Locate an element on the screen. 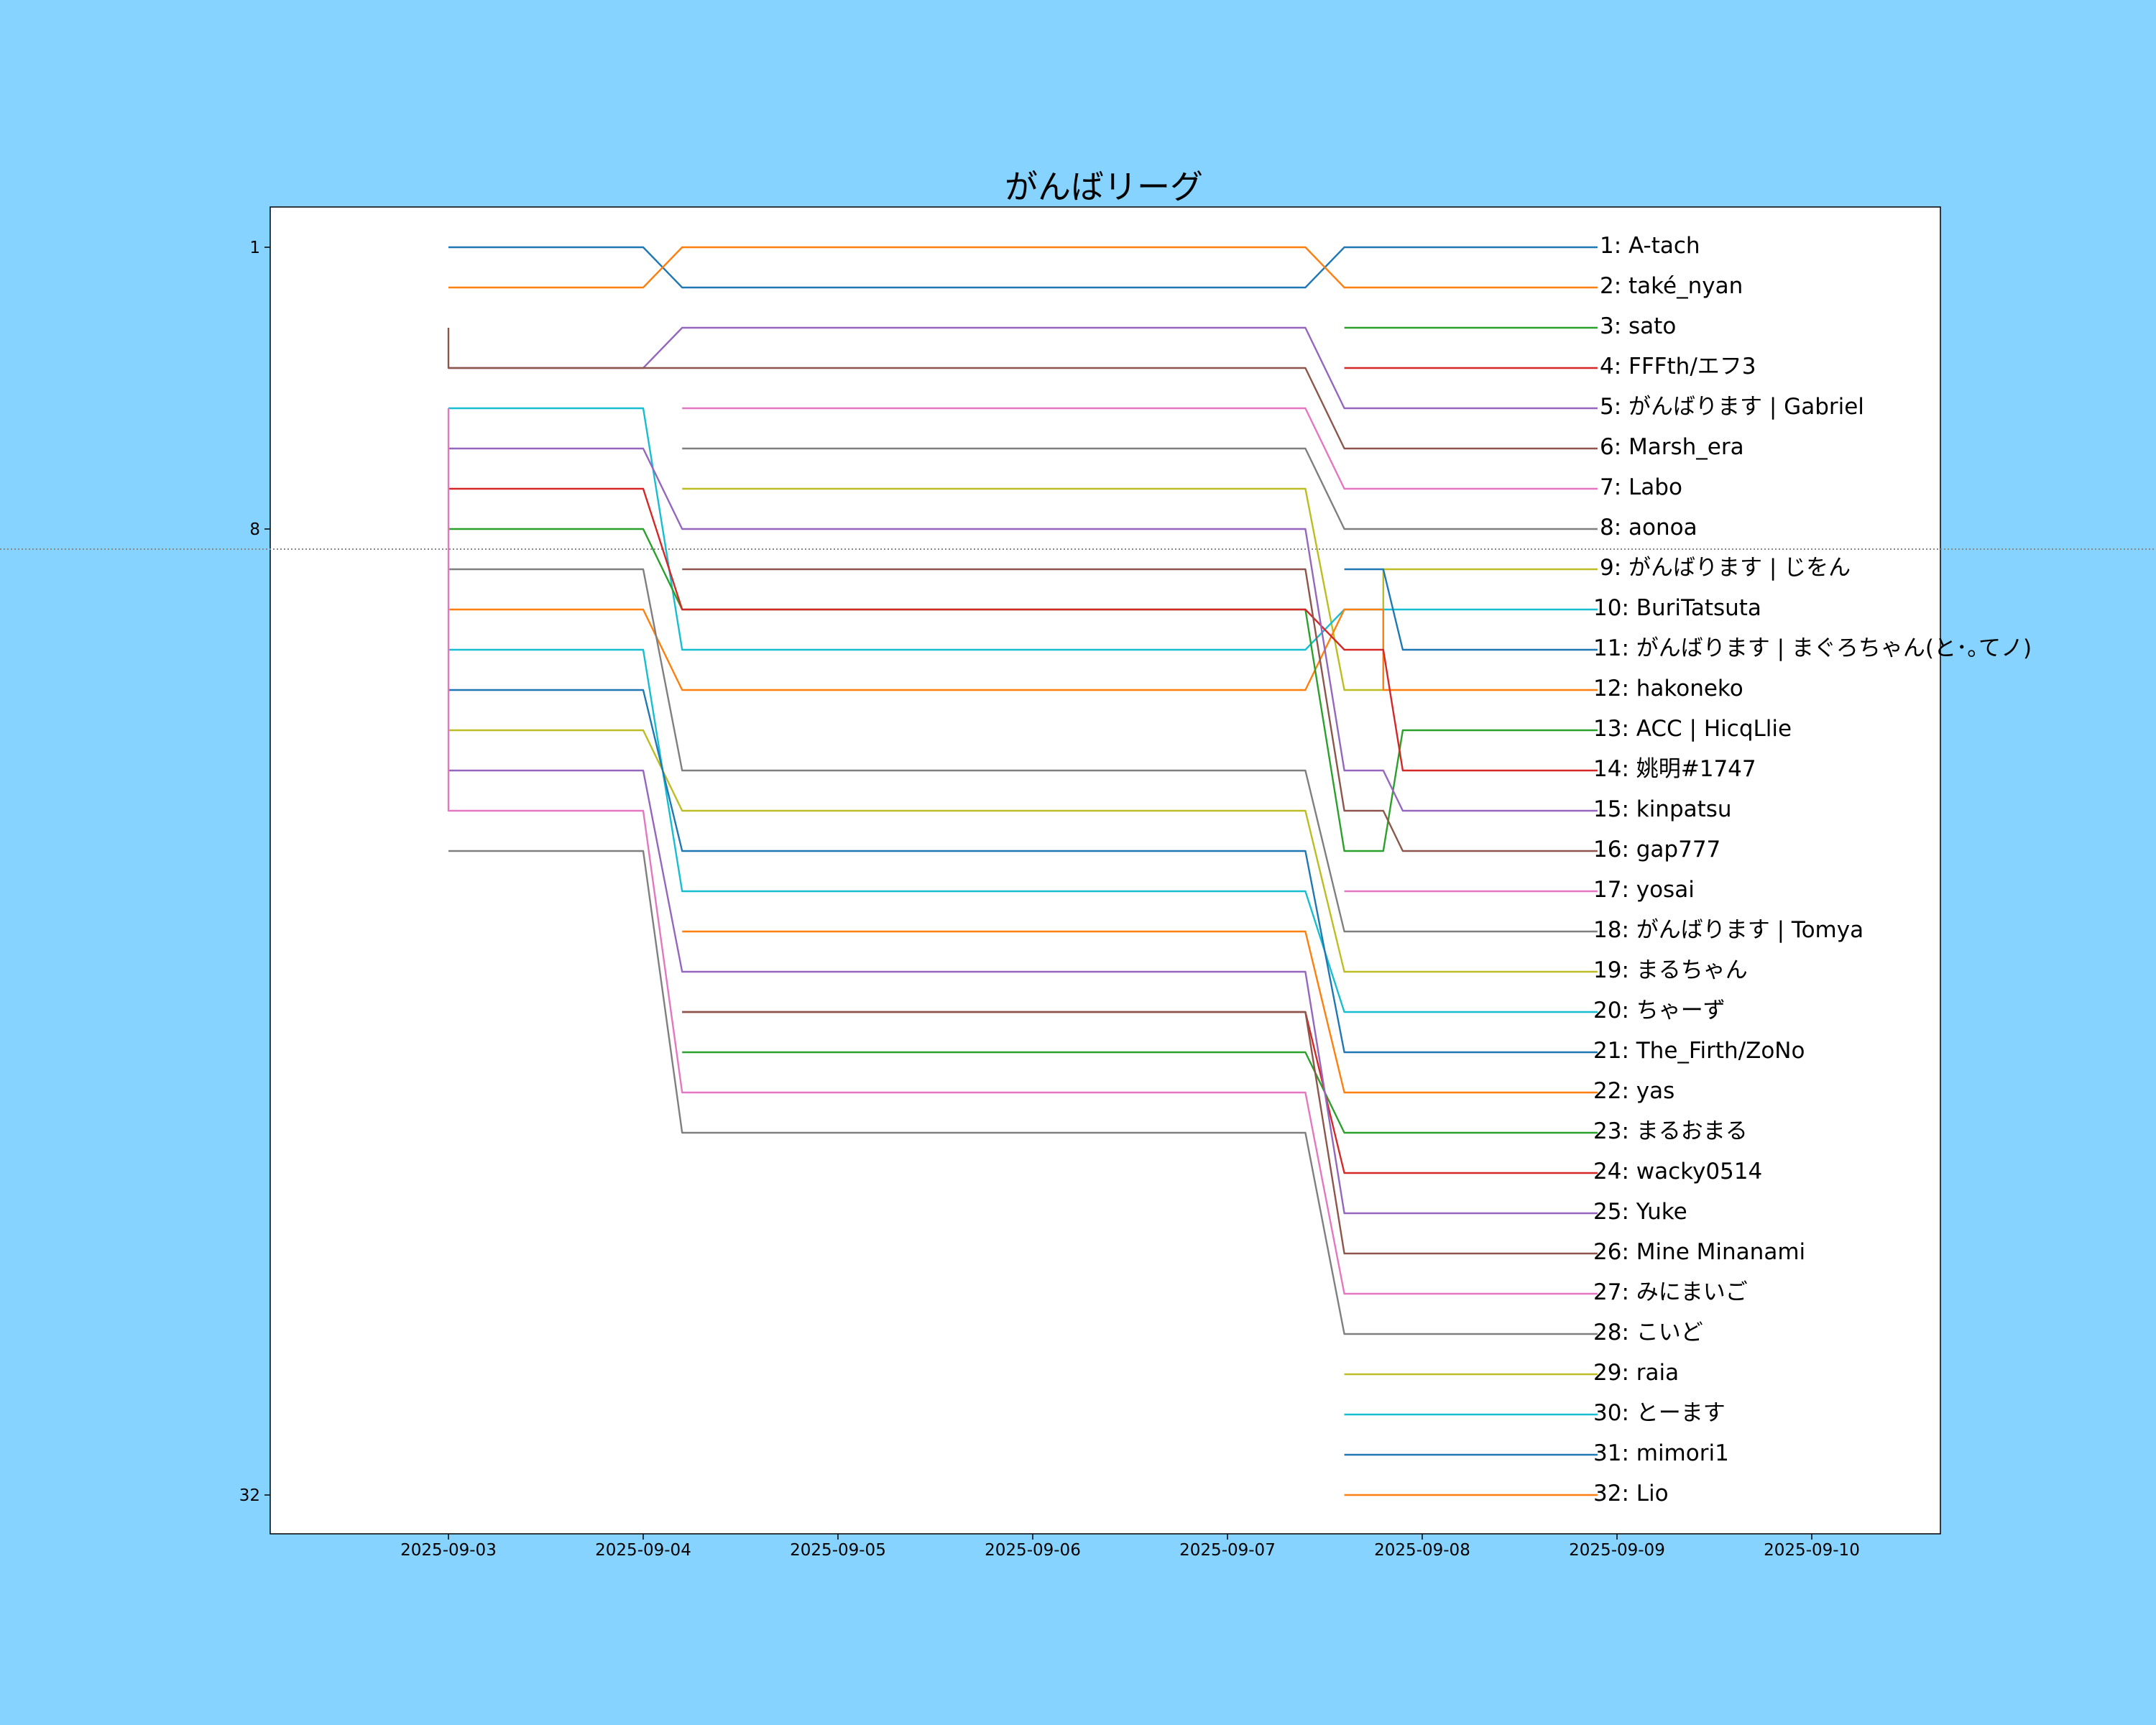  series-end-label: 26: Mine Minanami is located at coordinates (1699, 1252).